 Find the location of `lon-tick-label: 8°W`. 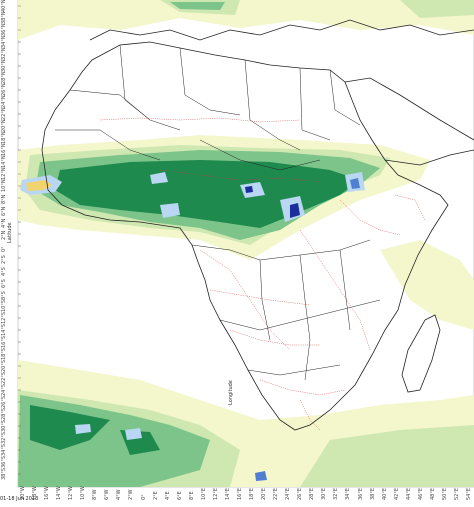

lon-tick-label: 8°W is located at coordinates (95, 494).